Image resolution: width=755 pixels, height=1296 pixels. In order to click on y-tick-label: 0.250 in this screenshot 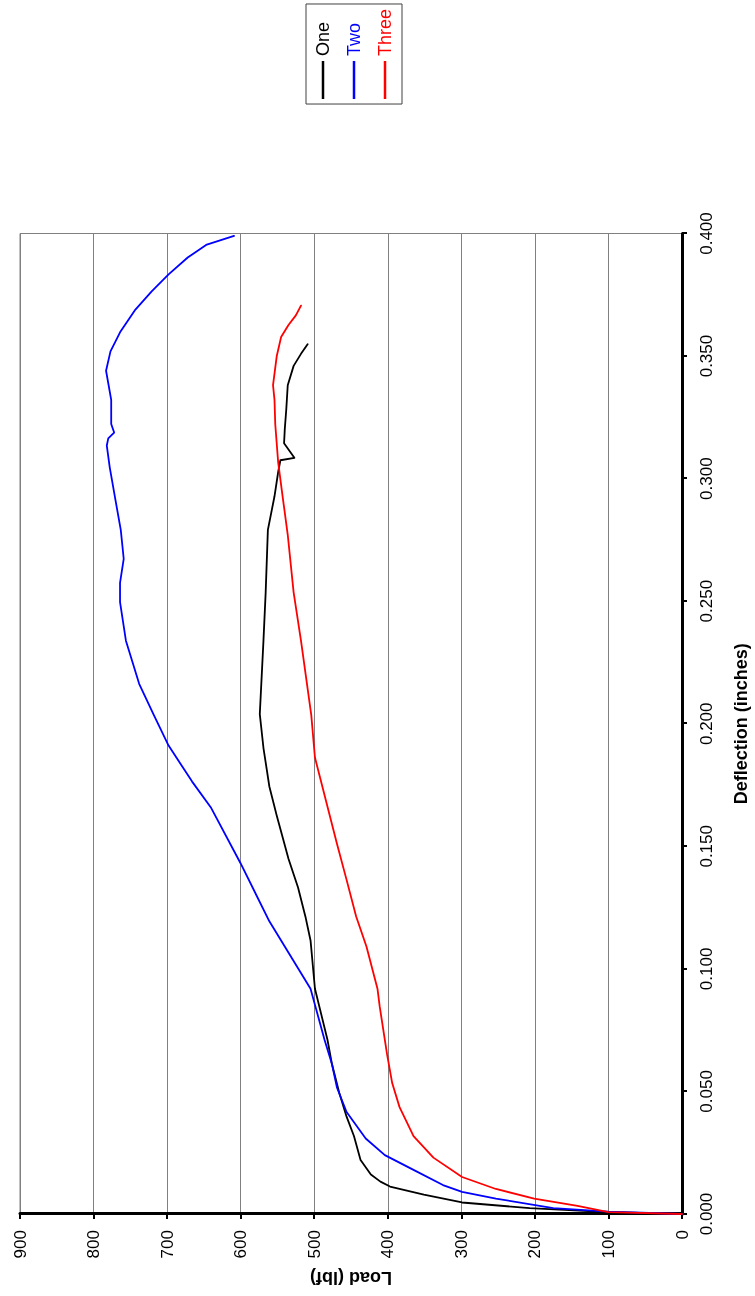, I will do `click(706, 601)`.